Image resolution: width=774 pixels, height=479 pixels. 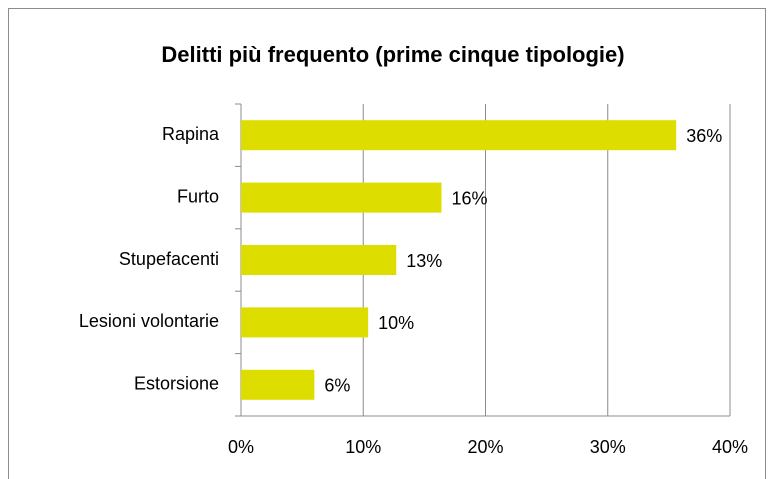 I want to click on y-tick-label: Furto, so click(x=198, y=196).